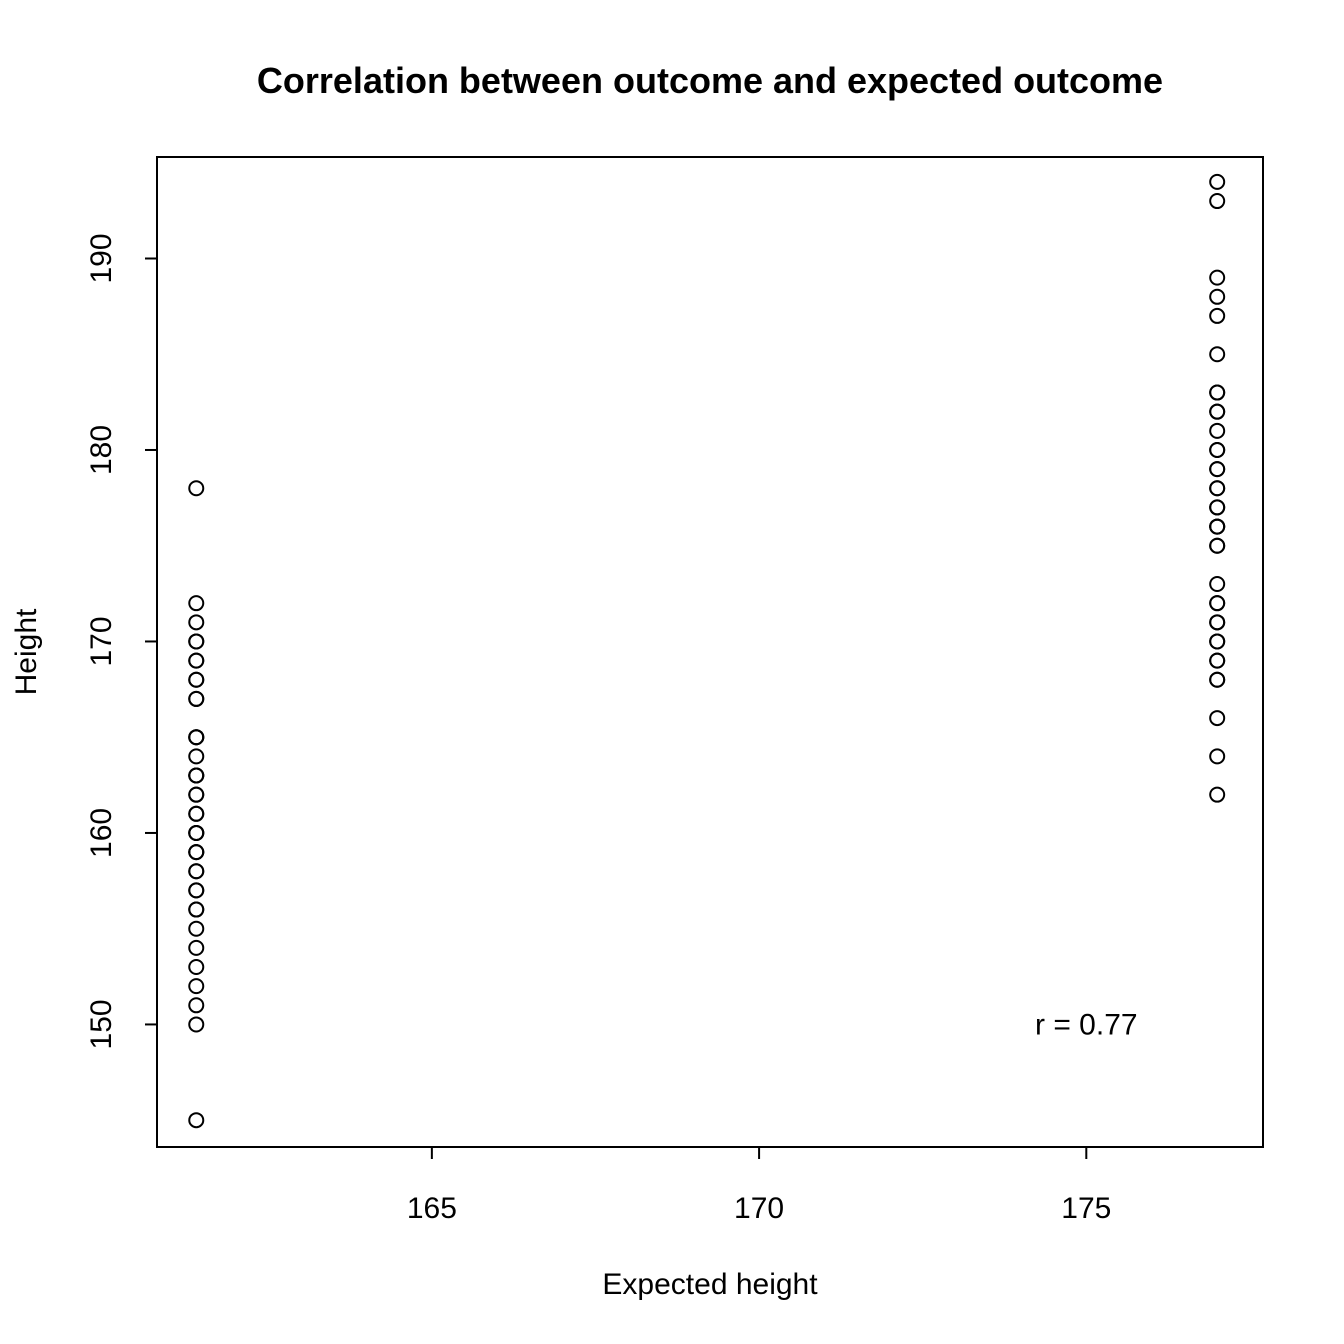  Describe the element at coordinates (1086, 1208) in the screenshot. I see `x-tick-label: 175` at that location.